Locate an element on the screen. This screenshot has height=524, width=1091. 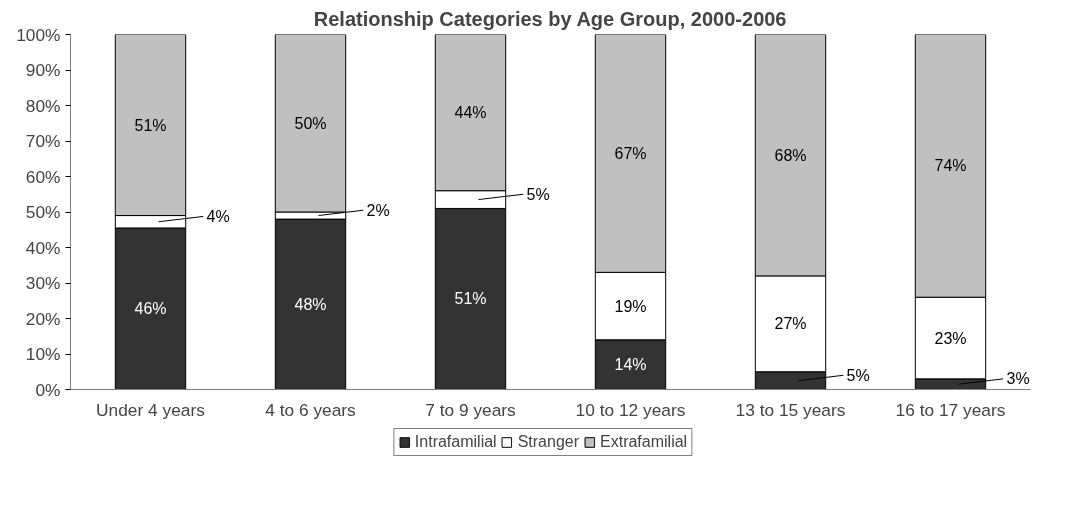
data-label: 44% is located at coordinates (470, 113).